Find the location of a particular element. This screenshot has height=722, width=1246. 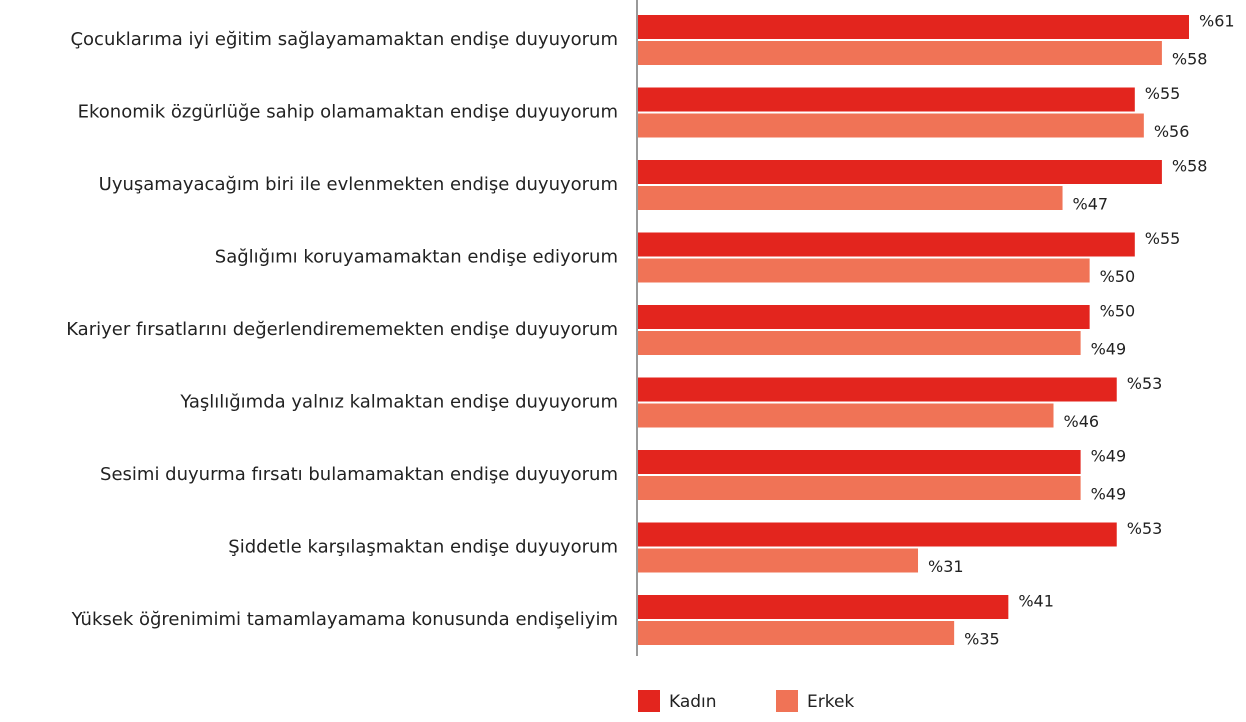

category-label: Şiddetle karşılaşmaktan endişe duyuyorum is located at coordinates (423, 547).